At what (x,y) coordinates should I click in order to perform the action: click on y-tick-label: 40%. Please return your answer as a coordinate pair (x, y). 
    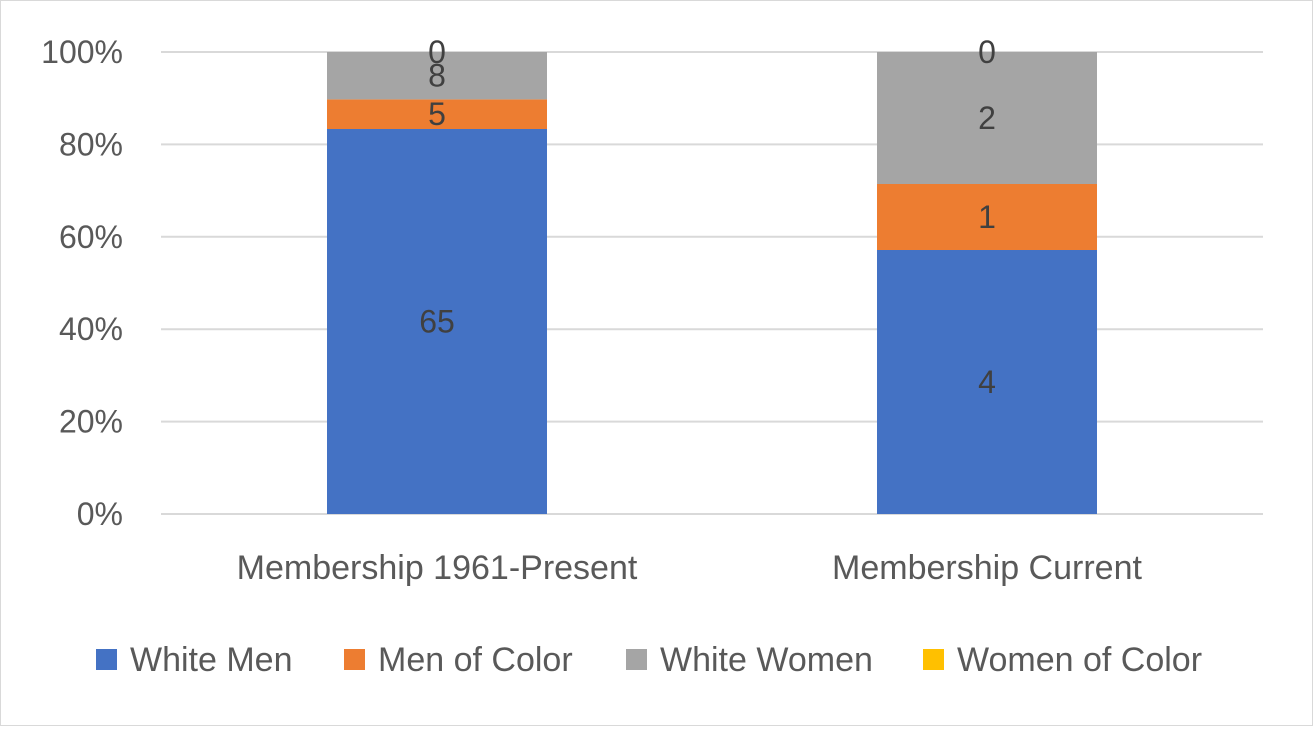
    Looking at the image, I should click on (91, 329).